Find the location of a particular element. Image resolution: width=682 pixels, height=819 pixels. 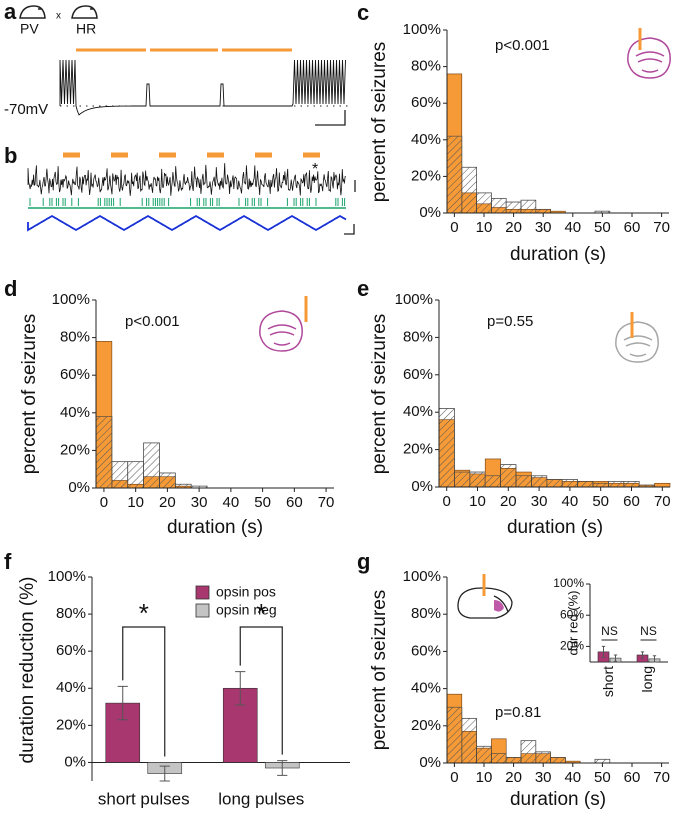

panel-label: g is located at coordinates (363, 561).